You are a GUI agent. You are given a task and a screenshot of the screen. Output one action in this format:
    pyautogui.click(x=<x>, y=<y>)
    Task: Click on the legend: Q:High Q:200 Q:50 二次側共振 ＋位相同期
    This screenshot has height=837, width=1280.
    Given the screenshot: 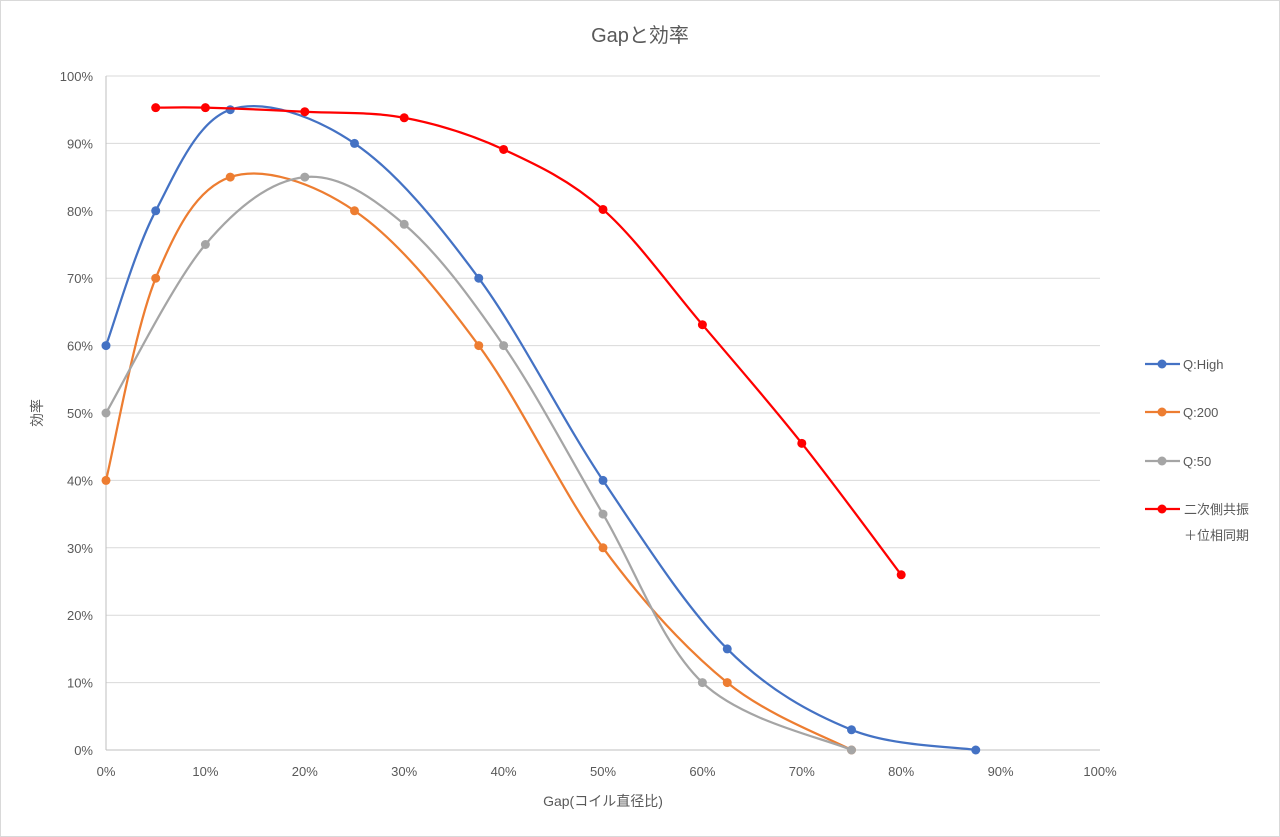 What is the action you would take?
    pyautogui.click(x=1197, y=450)
    